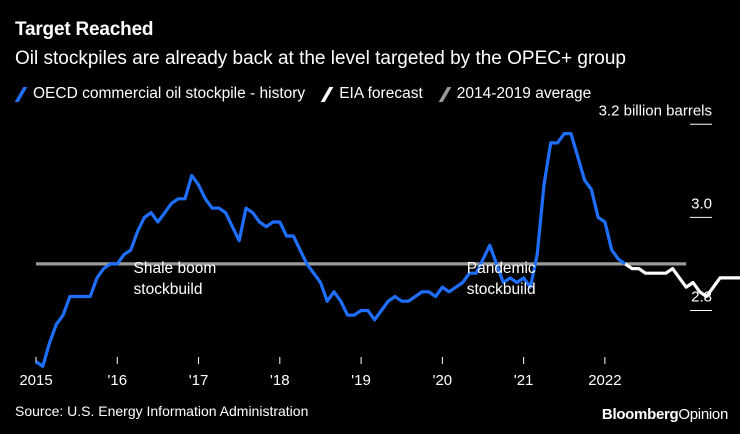 The width and height of the screenshot is (740, 434). Describe the element at coordinates (701, 203) in the screenshot. I see `y-tick-label: 3.0` at that location.